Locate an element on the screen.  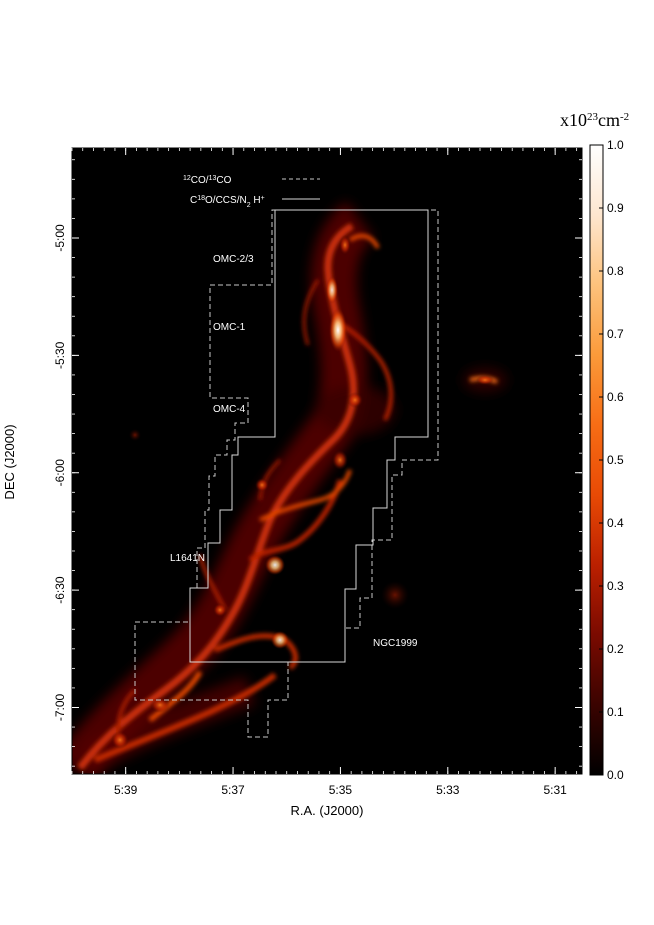
legend-c18o-tail: H is located at coordinates (256, 200).